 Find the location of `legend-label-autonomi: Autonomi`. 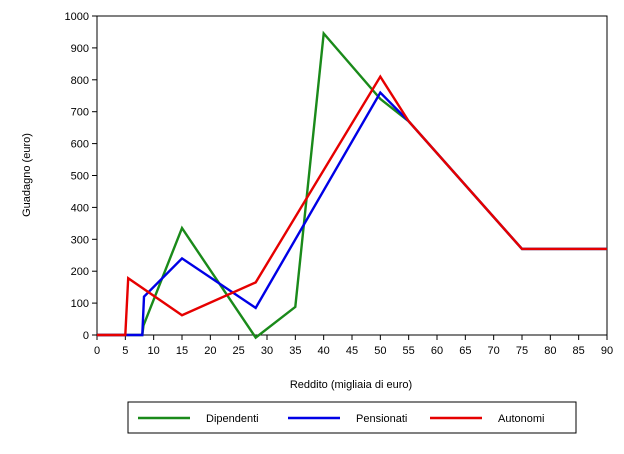

legend-label-autonomi: Autonomi is located at coordinates (521, 419).